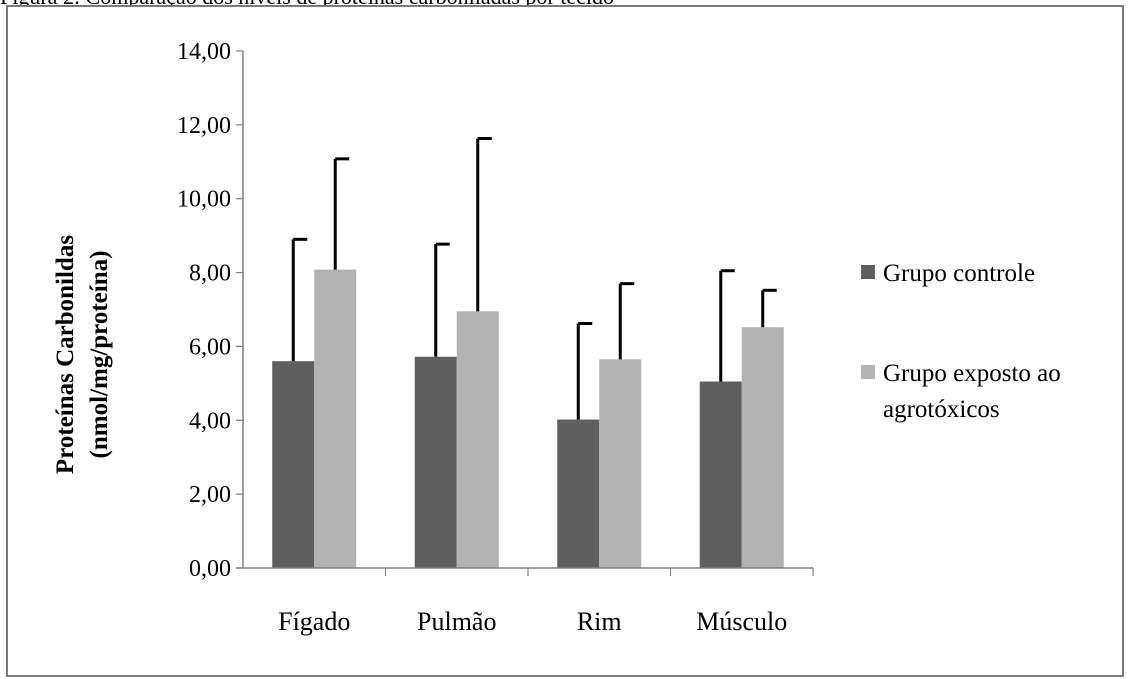 This screenshot has width=1132, height=679. Describe the element at coordinates (941, 409) in the screenshot. I see `legend-label-continued: agrotóxicos` at that location.